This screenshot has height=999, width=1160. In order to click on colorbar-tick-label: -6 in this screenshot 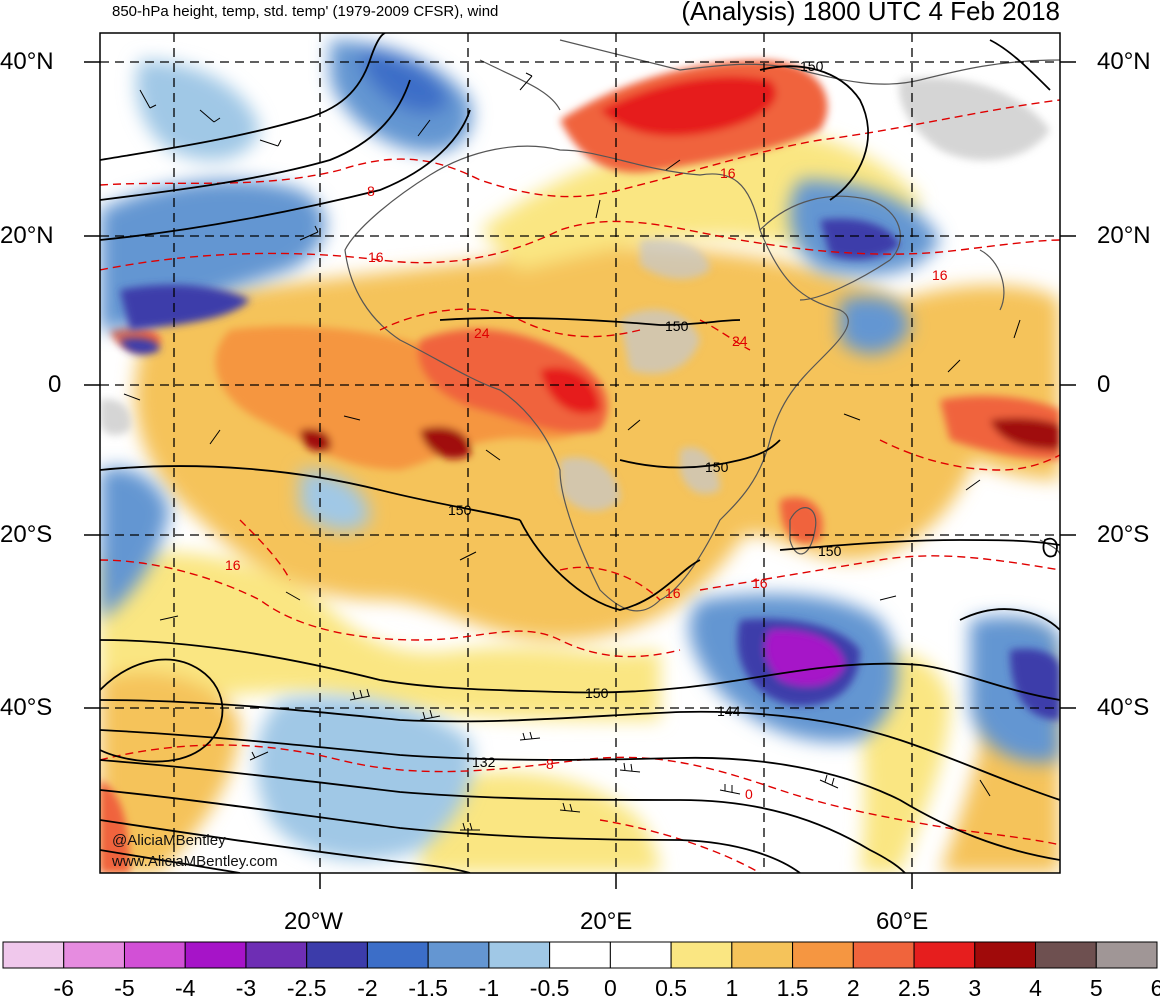, I will do `click(64, 987)`.